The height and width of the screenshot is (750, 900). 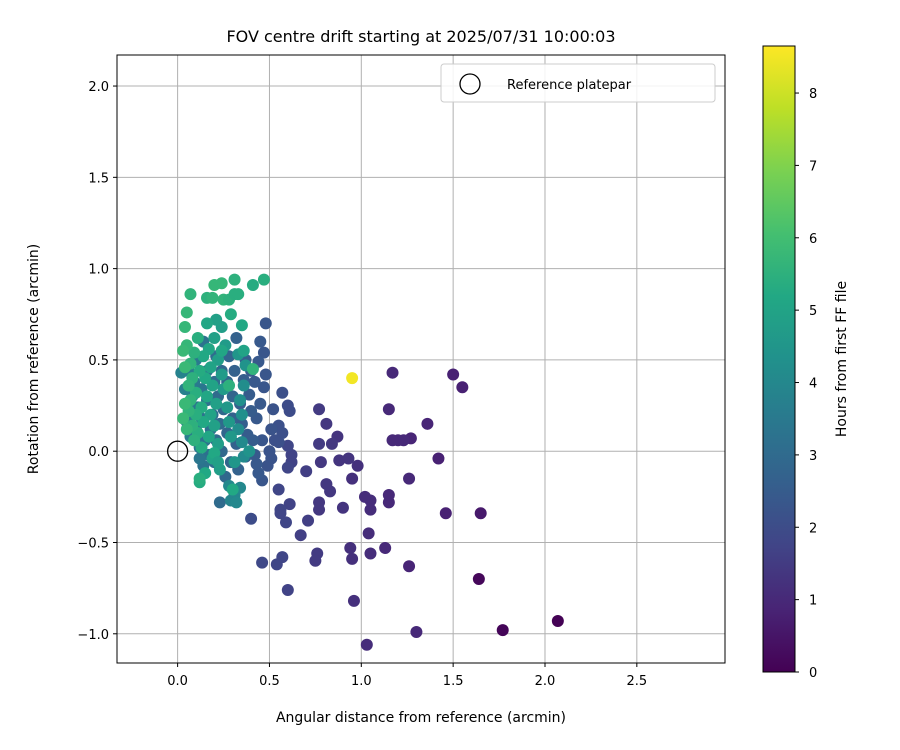 I want to click on y-tick-label: 1.5, so click(x=98, y=178).